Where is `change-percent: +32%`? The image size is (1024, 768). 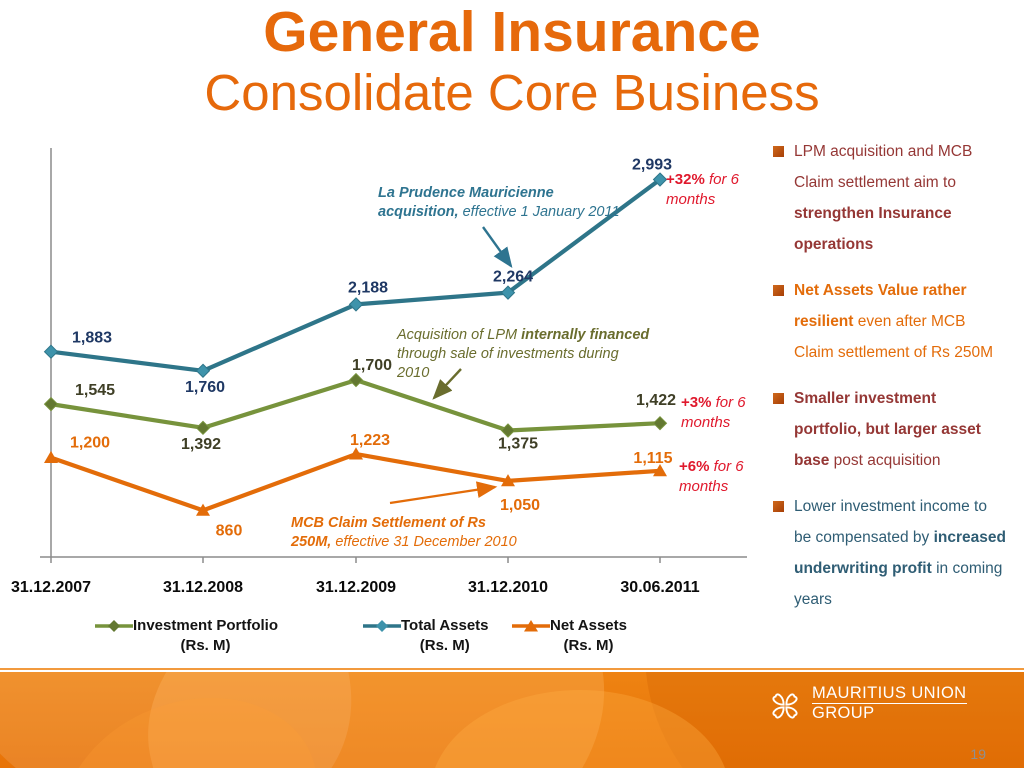 change-percent: +32% is located at coordinates (685, 179).